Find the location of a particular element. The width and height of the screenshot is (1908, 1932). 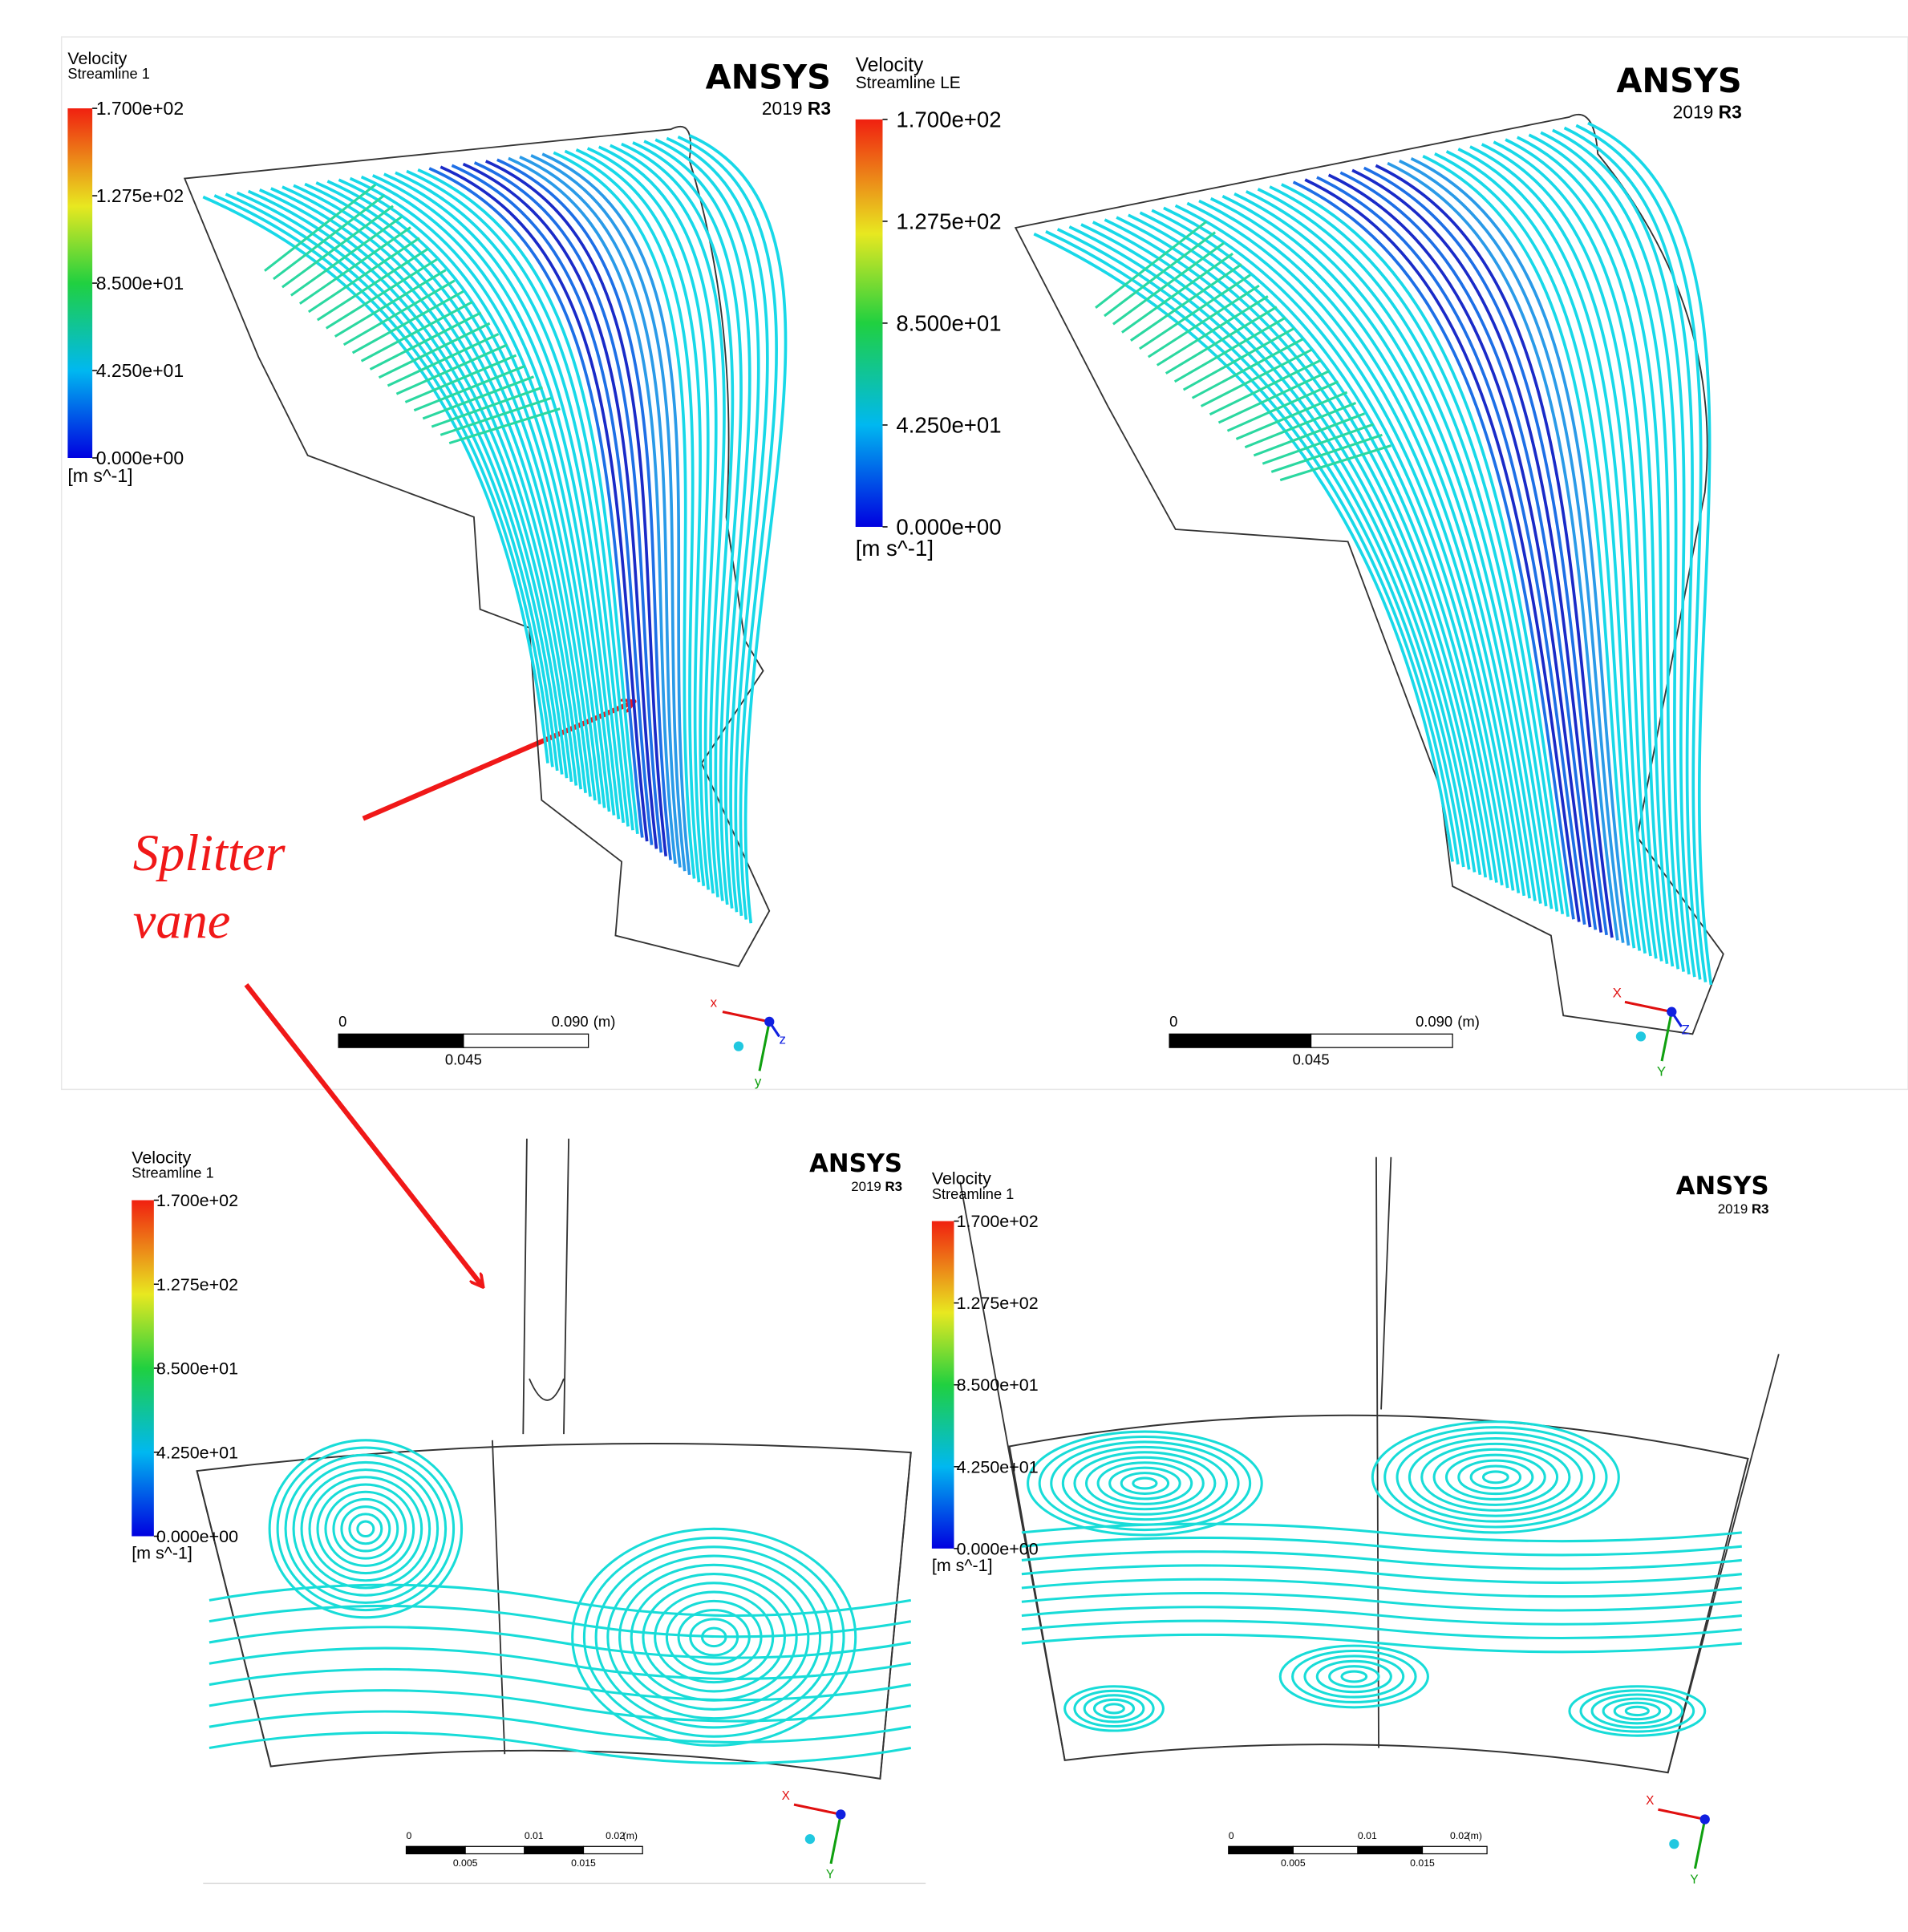

axis-label: X is located at coordinates (1650, 1801).